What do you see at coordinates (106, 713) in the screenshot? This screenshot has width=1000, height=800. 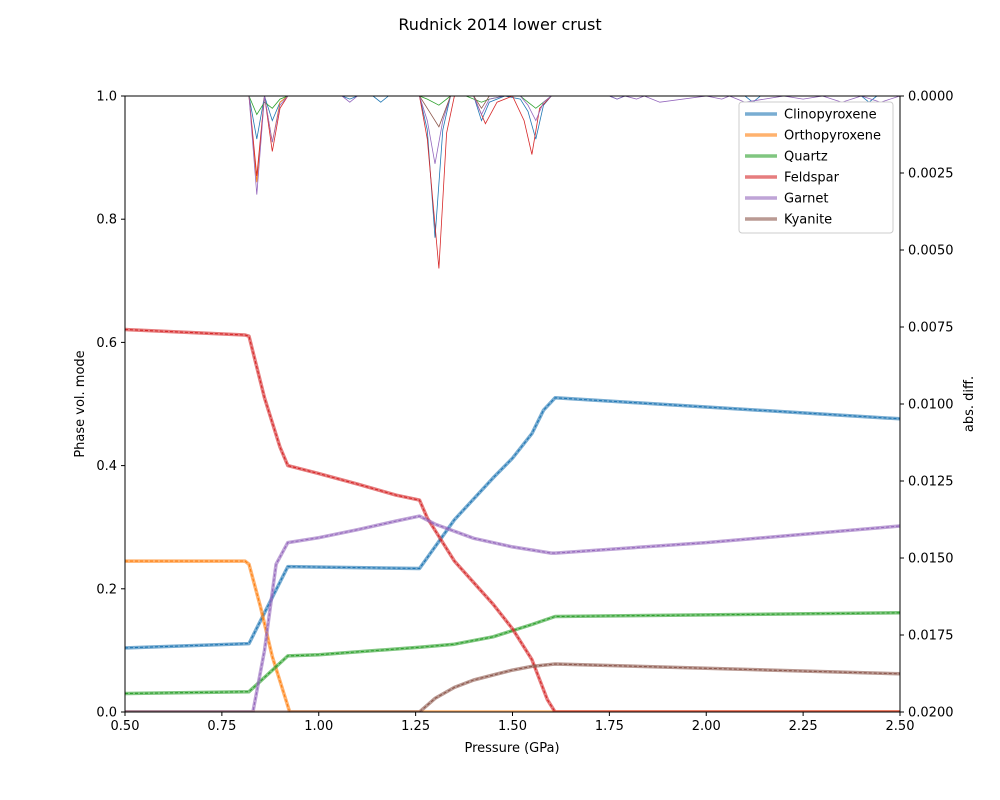 I see `y-tick-label: 0.0` at bounding box center [106, 713].